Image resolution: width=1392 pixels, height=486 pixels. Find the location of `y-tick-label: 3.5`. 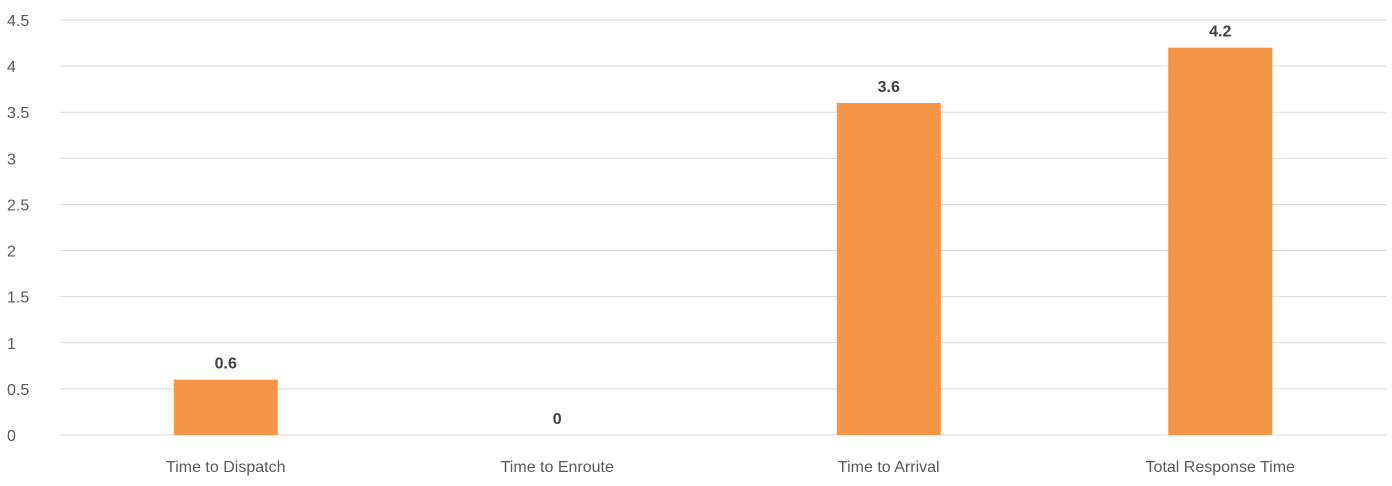

y-tick-label: 3.5 is located at coordinates (18, 113).